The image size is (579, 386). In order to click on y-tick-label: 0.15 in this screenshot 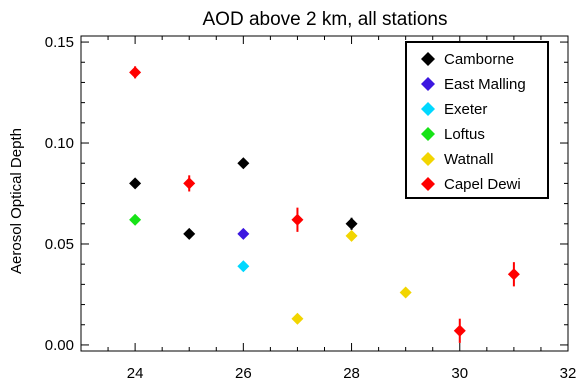, I will do `click(59, 42)`.